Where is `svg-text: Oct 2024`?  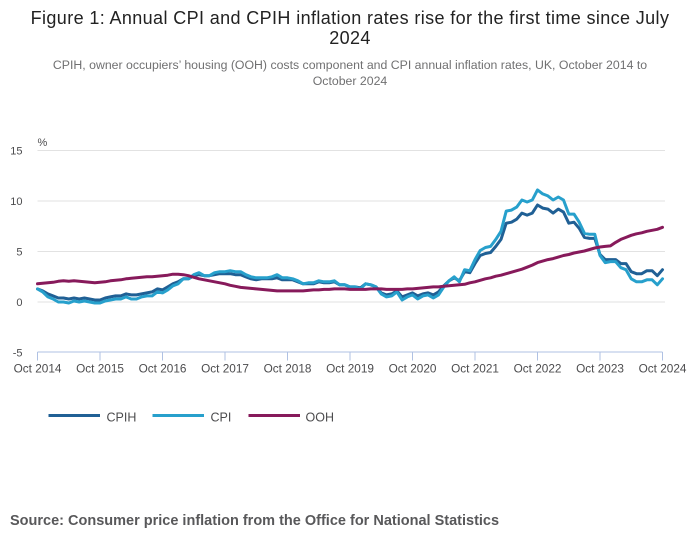
svg-text: Oct 2024 is located at coordinates (663, 369).